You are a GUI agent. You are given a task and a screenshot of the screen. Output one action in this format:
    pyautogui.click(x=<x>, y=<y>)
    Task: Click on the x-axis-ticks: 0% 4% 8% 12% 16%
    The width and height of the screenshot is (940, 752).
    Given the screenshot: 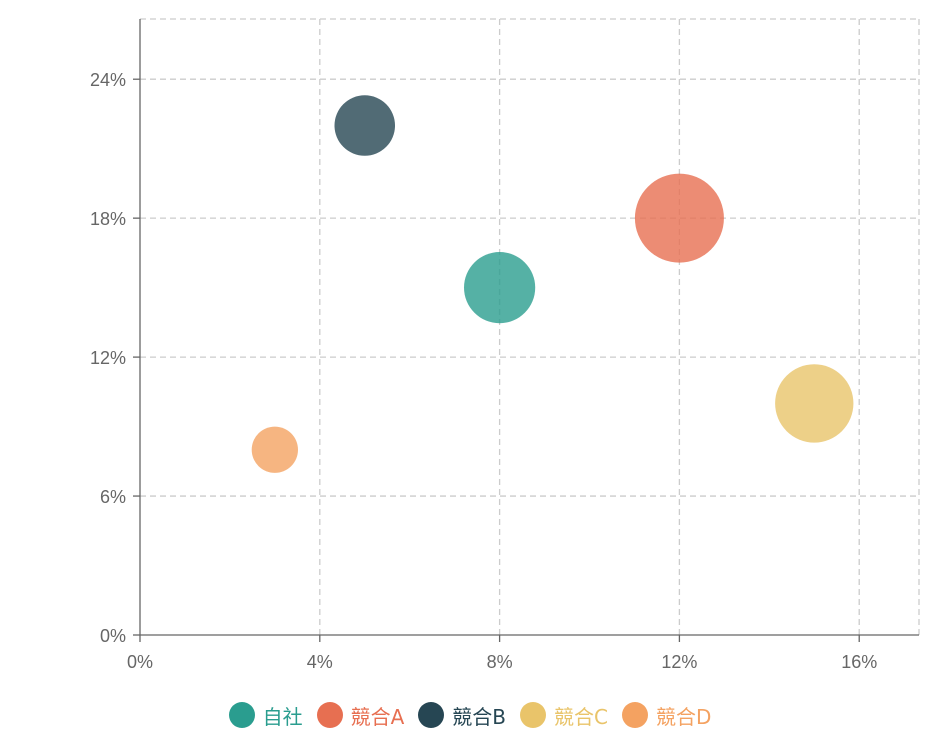 What is the action you would take?
    pyautogui.click(x=502, y=653)
    